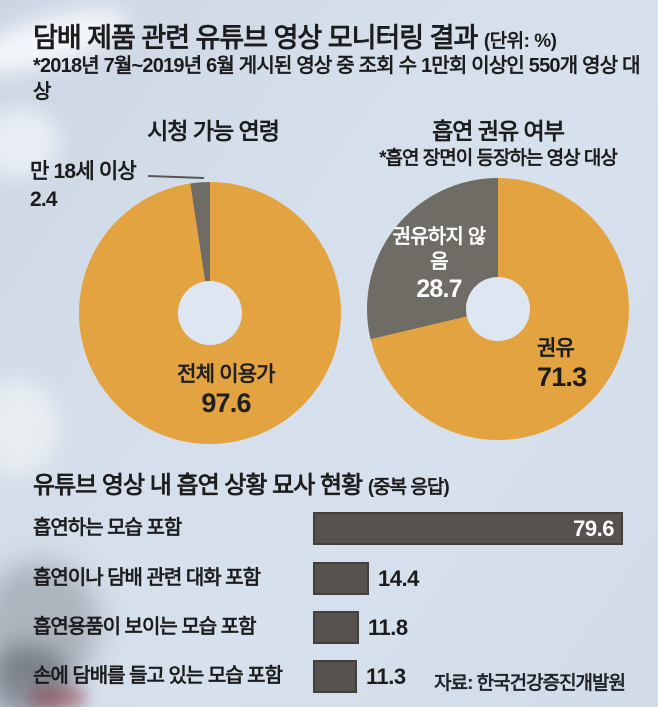 This screenshot has height=707, width=658. I want to click on bar-value: 14.4, so click(398, 578).